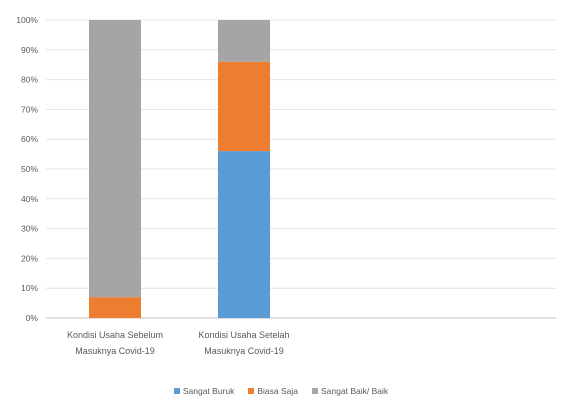 The height and width of the screenshot is (399, 562). What do you see at coordinates (29, 139) in the screenshot?
I see `y-tick-label: 60%` at bounding box center [29, 139].